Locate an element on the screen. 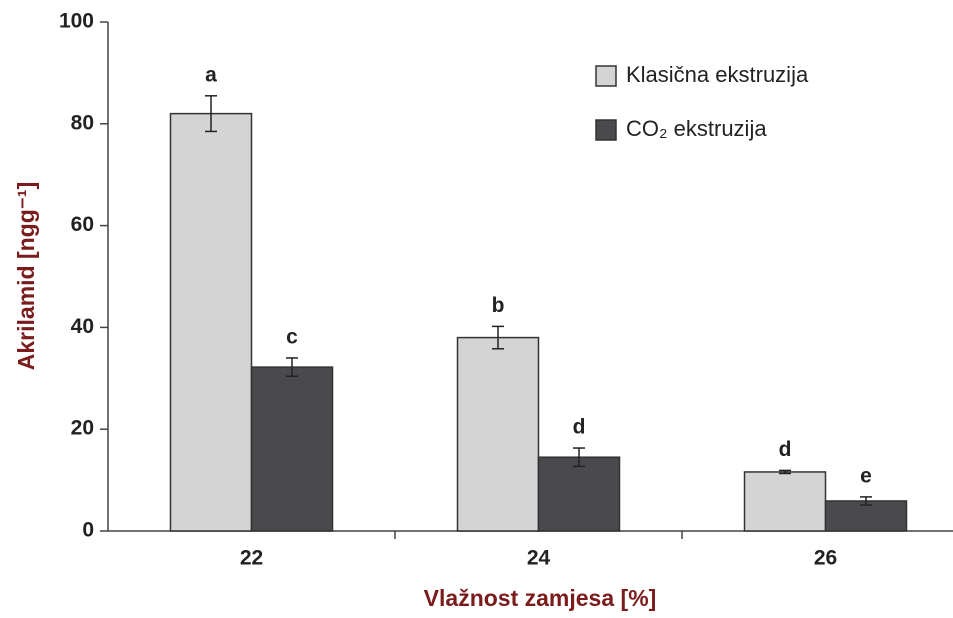 The height and width of the screenshot is (618, 953). annotation: c is located at coordinates (292, 336).